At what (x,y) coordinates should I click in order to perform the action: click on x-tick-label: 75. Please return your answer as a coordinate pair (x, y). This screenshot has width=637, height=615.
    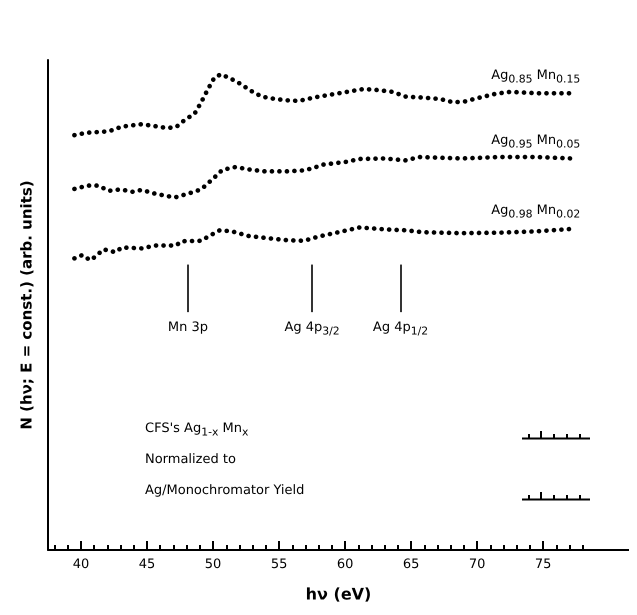
    Looking at the image, I should click on (543, 564).